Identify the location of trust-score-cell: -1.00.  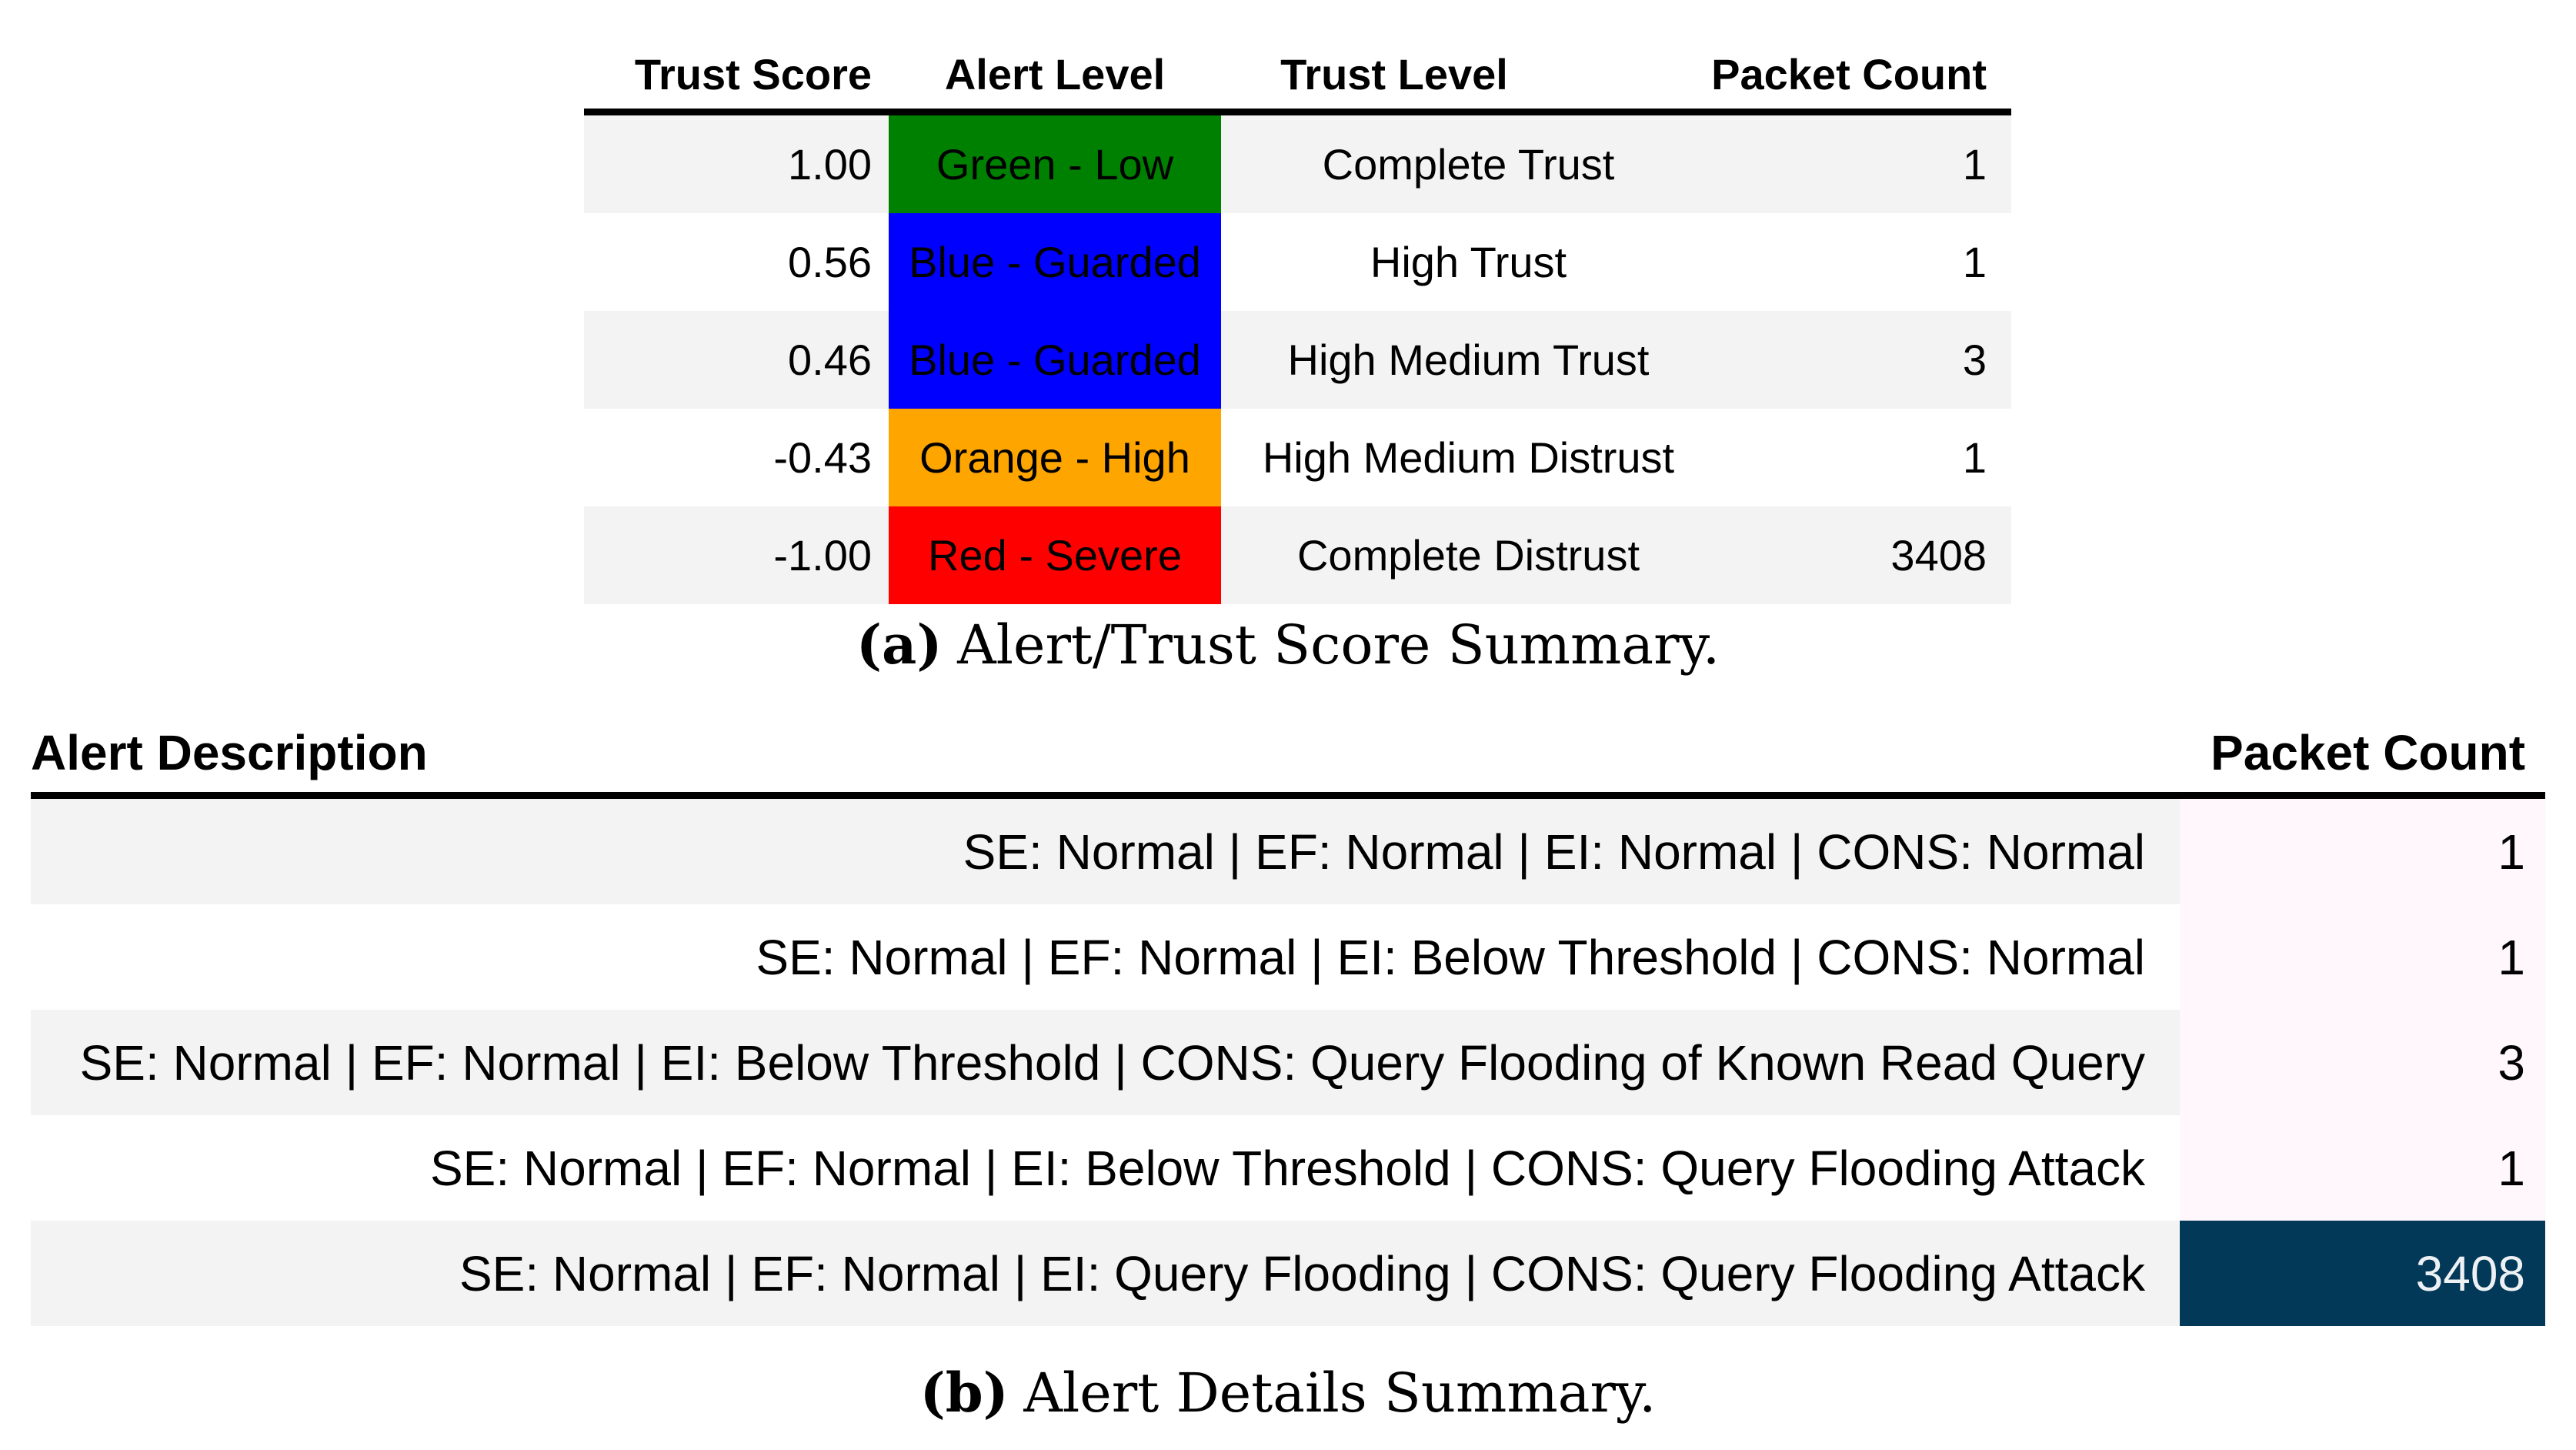
(823, 555).